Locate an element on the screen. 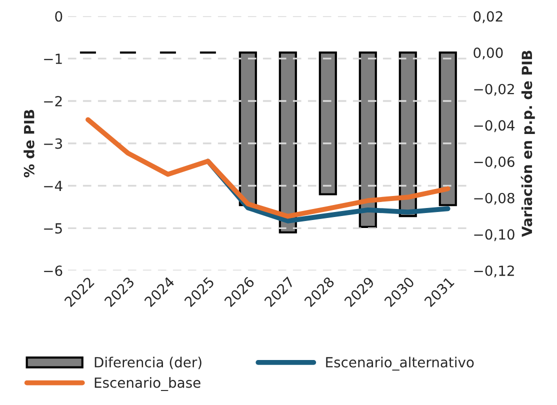  y2-tick-label: −0,02 is located at coordinates (494, 90).